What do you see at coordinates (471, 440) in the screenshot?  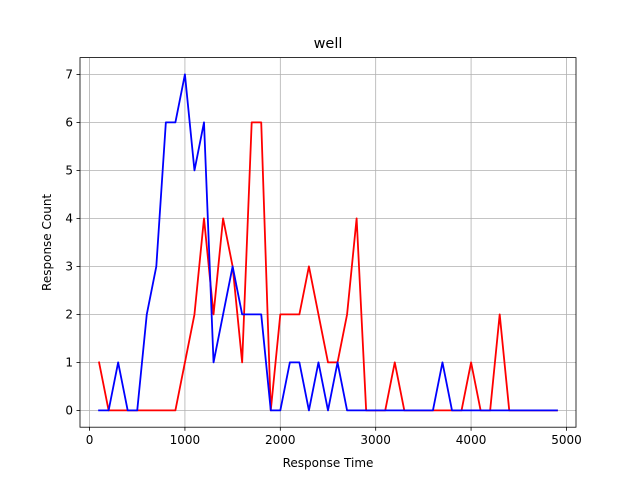 I see `x-tick-label: 4000` at bounding box center [471, 440].